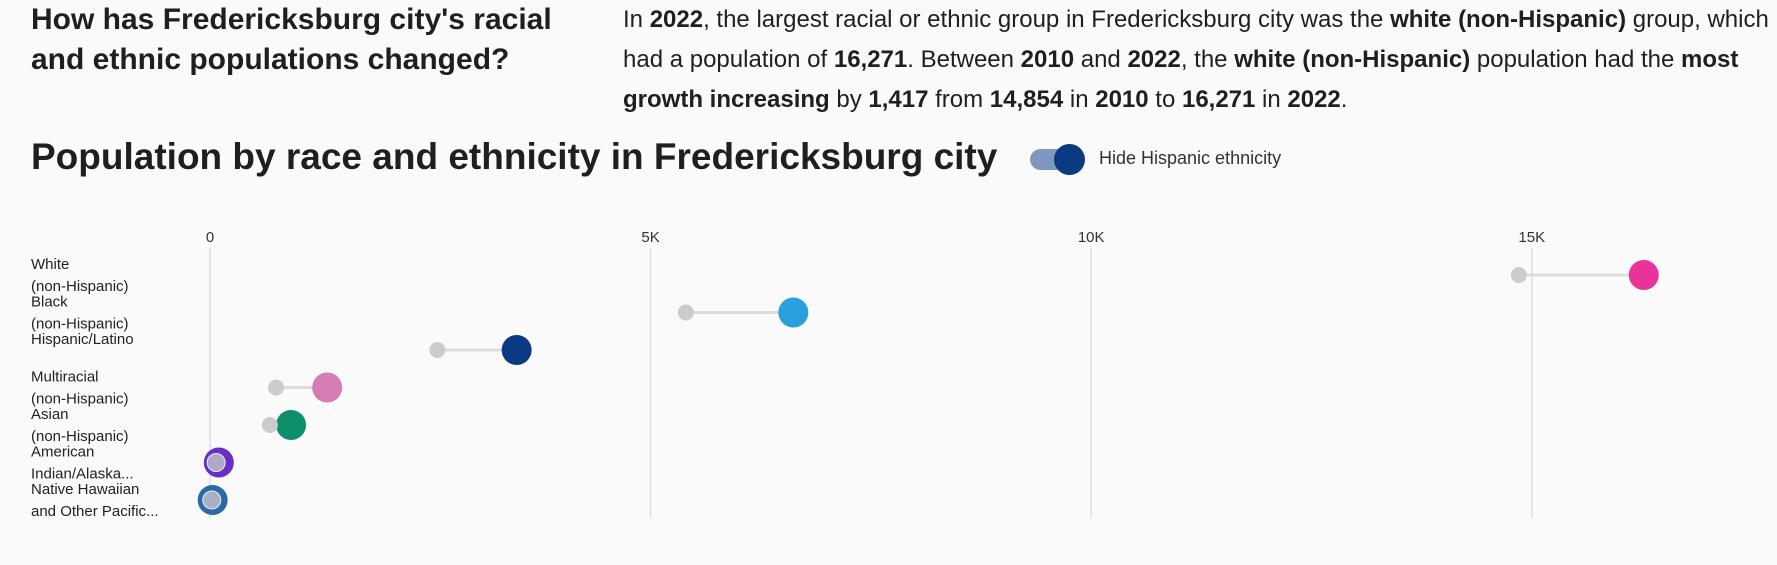 This screenshot has width=1777, height=565. What do you see at coordinates (50, 264) in the screenshot?
I see `category-label-line: White` at bounding box center [50, 264].